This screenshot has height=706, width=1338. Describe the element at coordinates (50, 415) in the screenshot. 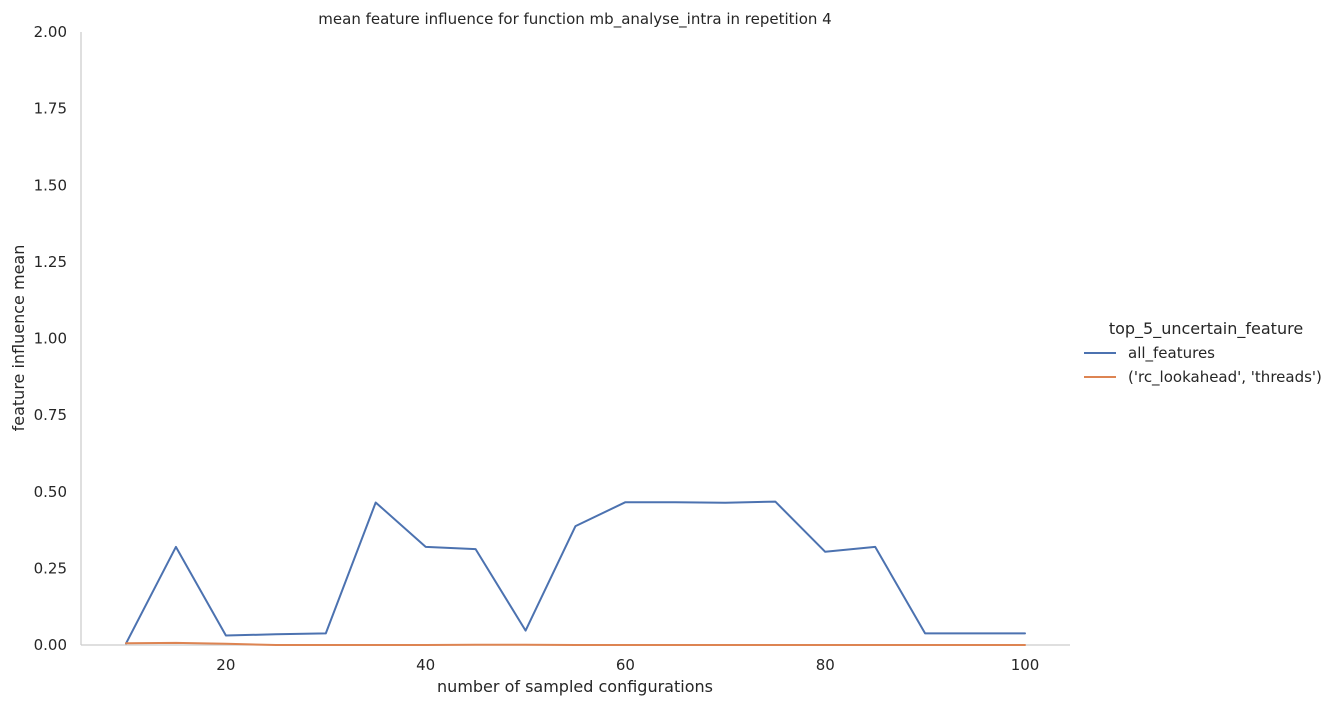

I see `y-tick-label: 0.75` at that location.